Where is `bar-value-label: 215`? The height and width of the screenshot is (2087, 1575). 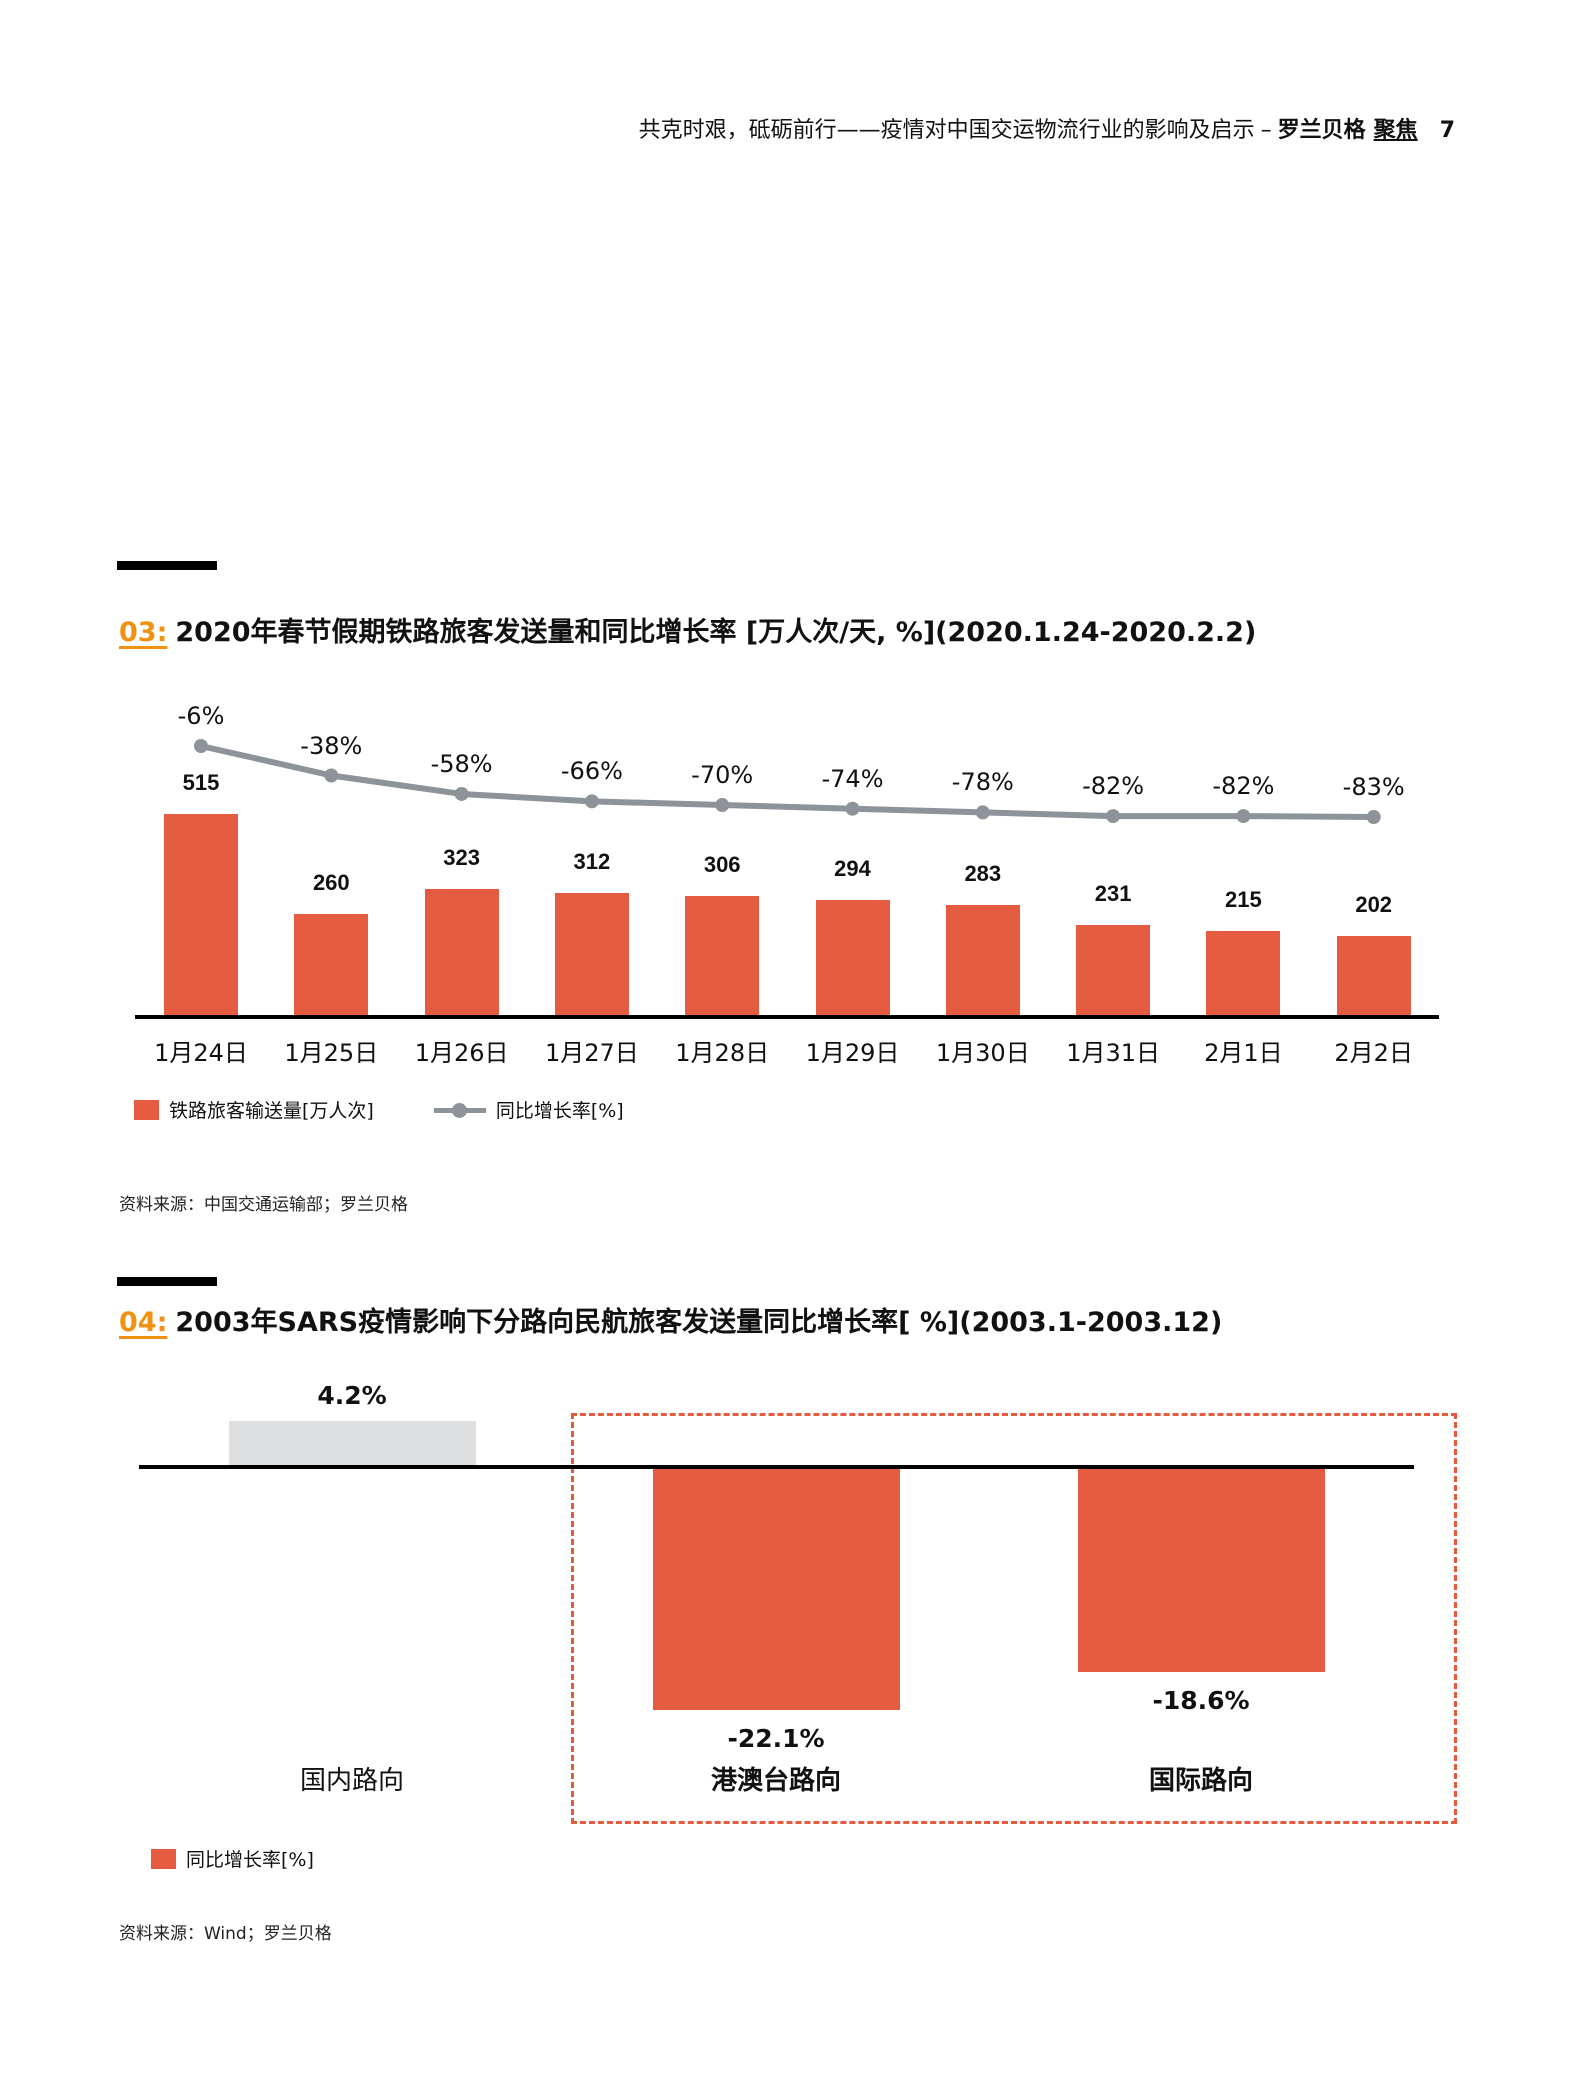
bar-value-label: 215 is located at coordinates (1243, 900).